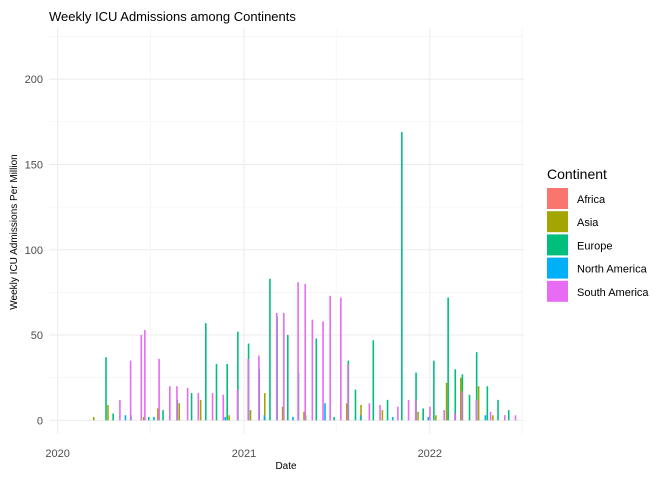  What do you see at coordinates (613, 293) in the screenshot?
I see `legend-label: South America` at bounding box center [613, 293].